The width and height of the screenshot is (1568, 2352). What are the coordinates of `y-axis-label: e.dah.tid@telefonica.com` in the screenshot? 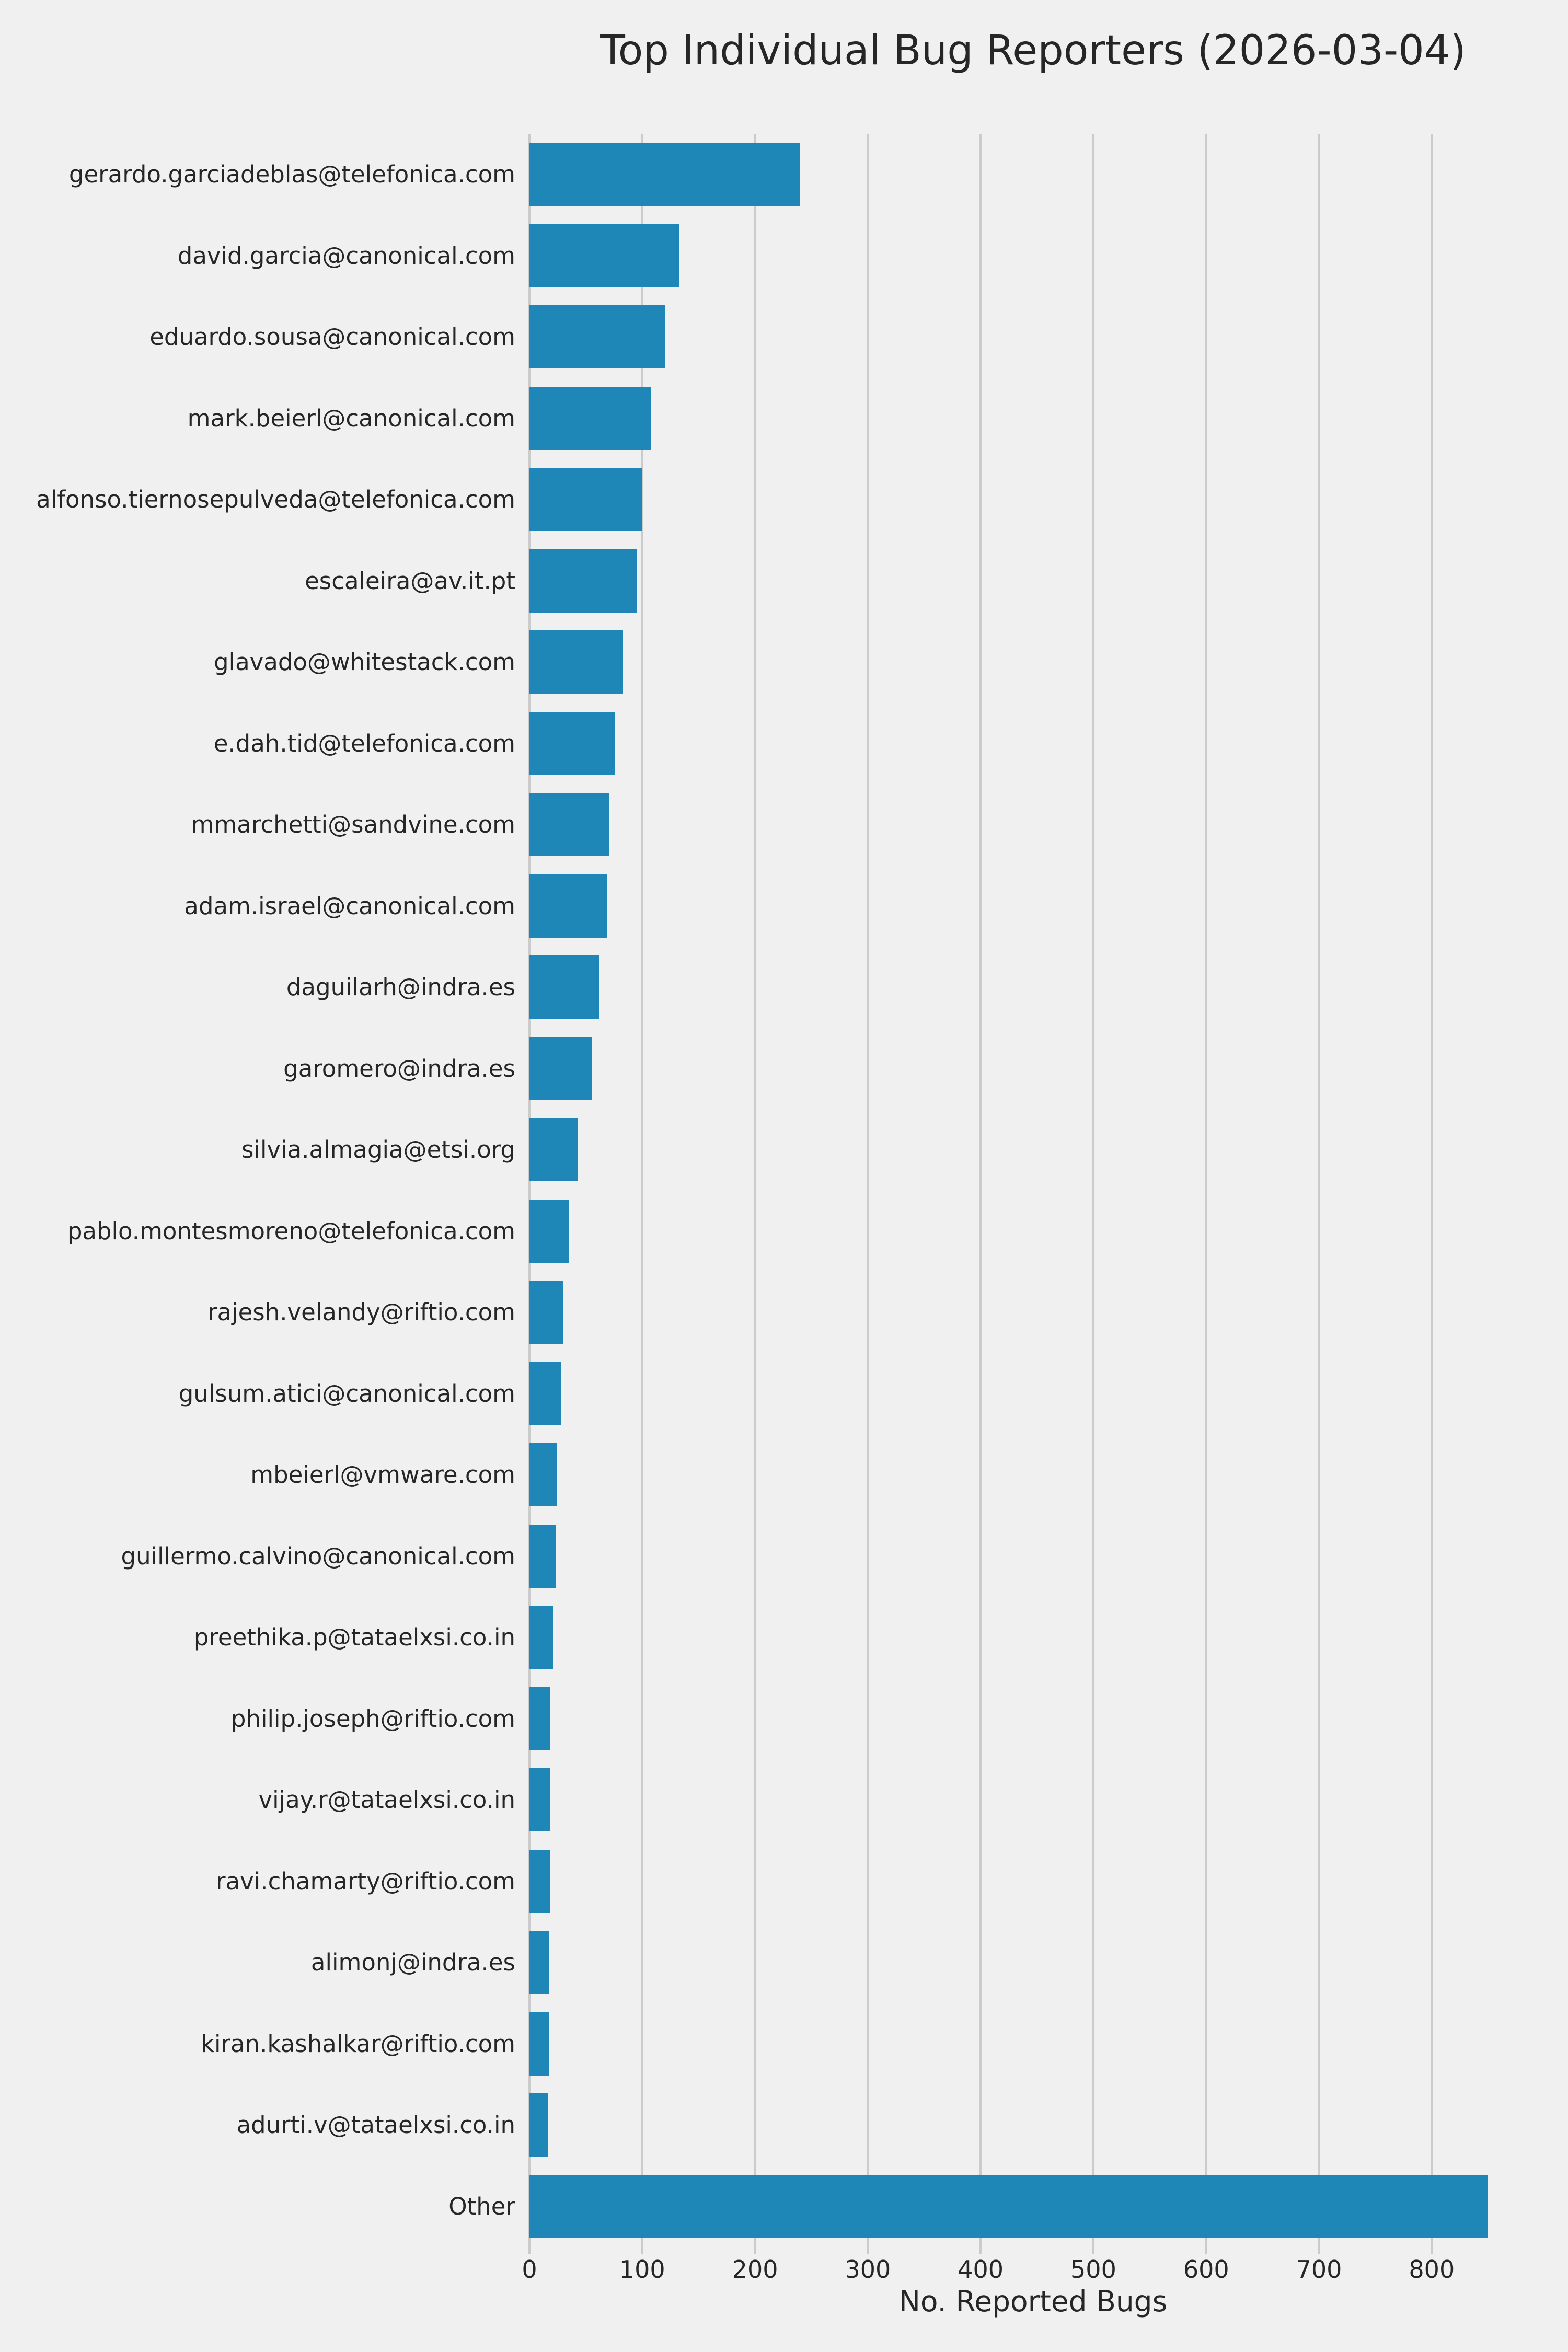 It's located at (364, 743).